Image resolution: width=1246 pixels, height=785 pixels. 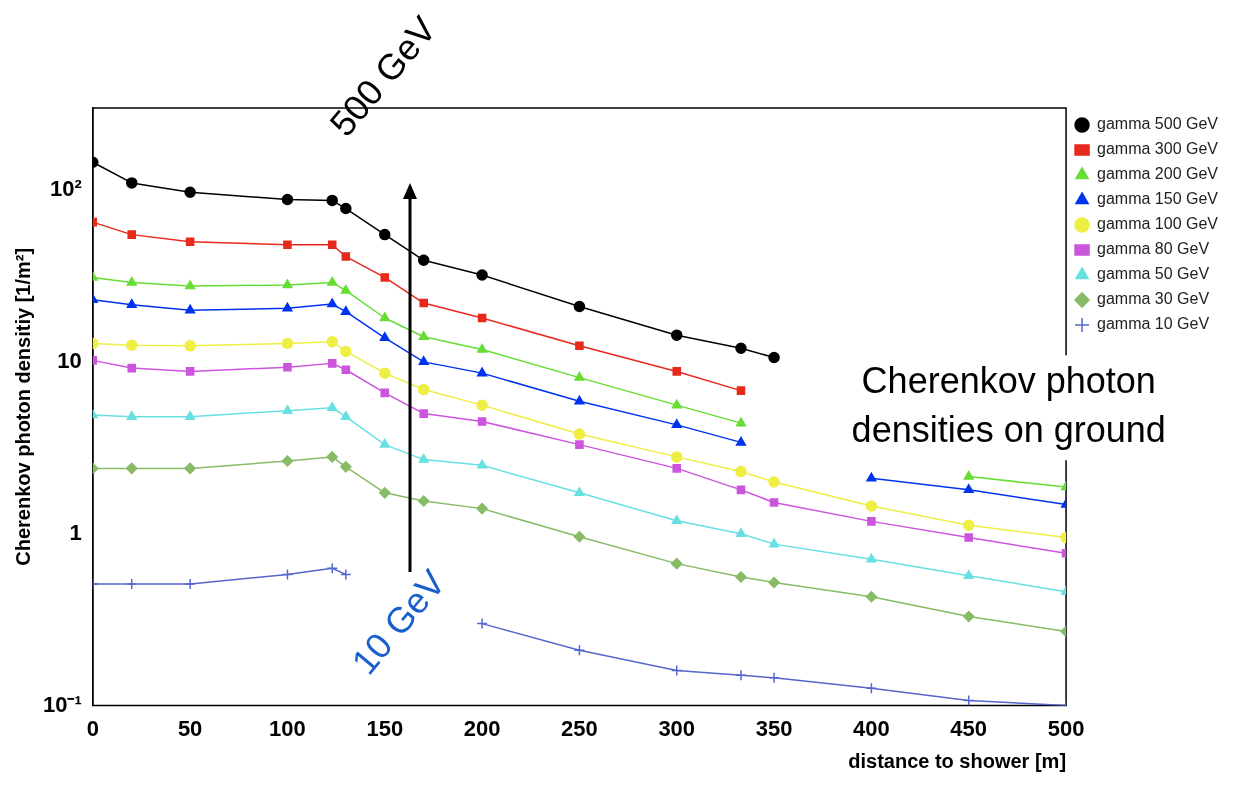 I want to click on x-tick-label: 200, so click(x=482, y=728).